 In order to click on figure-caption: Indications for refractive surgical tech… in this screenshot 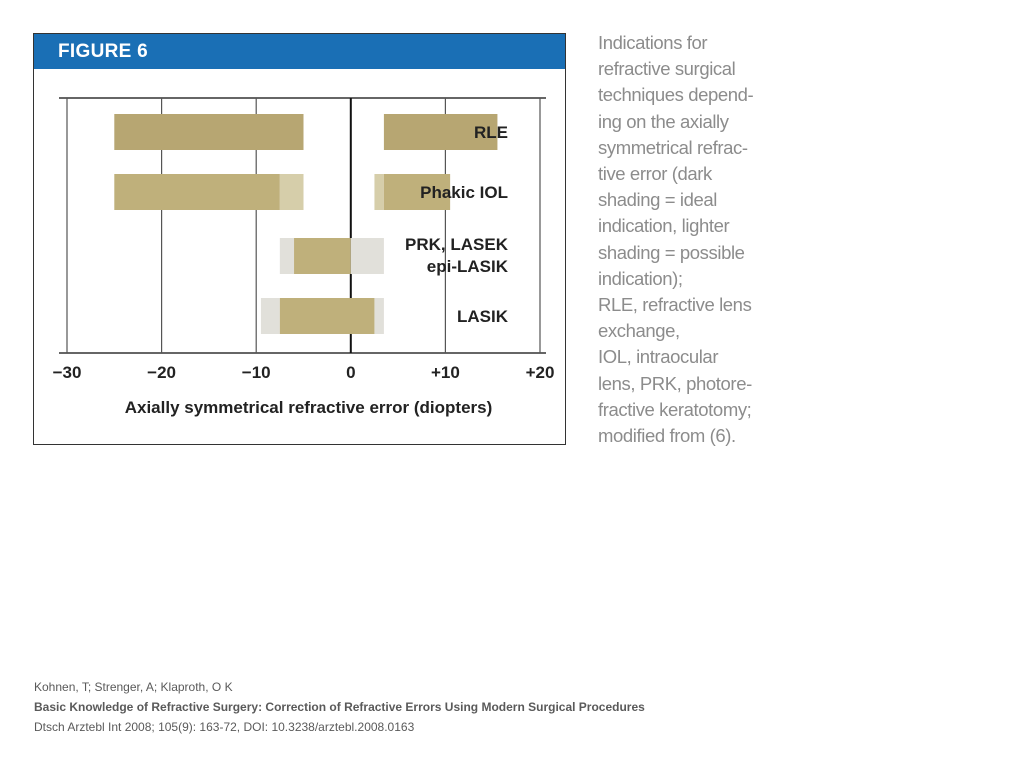, I will do `click(676, 239)`.